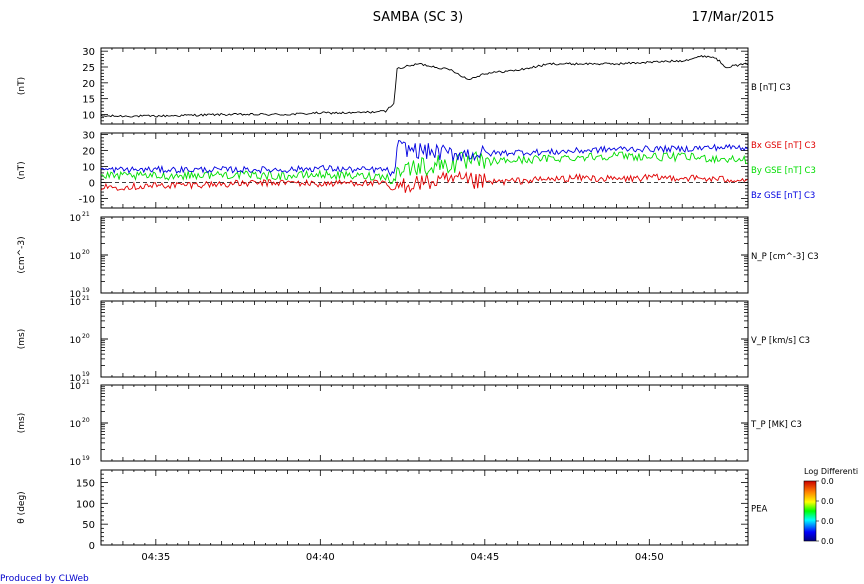 This screenshot has height=584, width=864. I want to click on y-tick-label: 50, so click(88, 525).